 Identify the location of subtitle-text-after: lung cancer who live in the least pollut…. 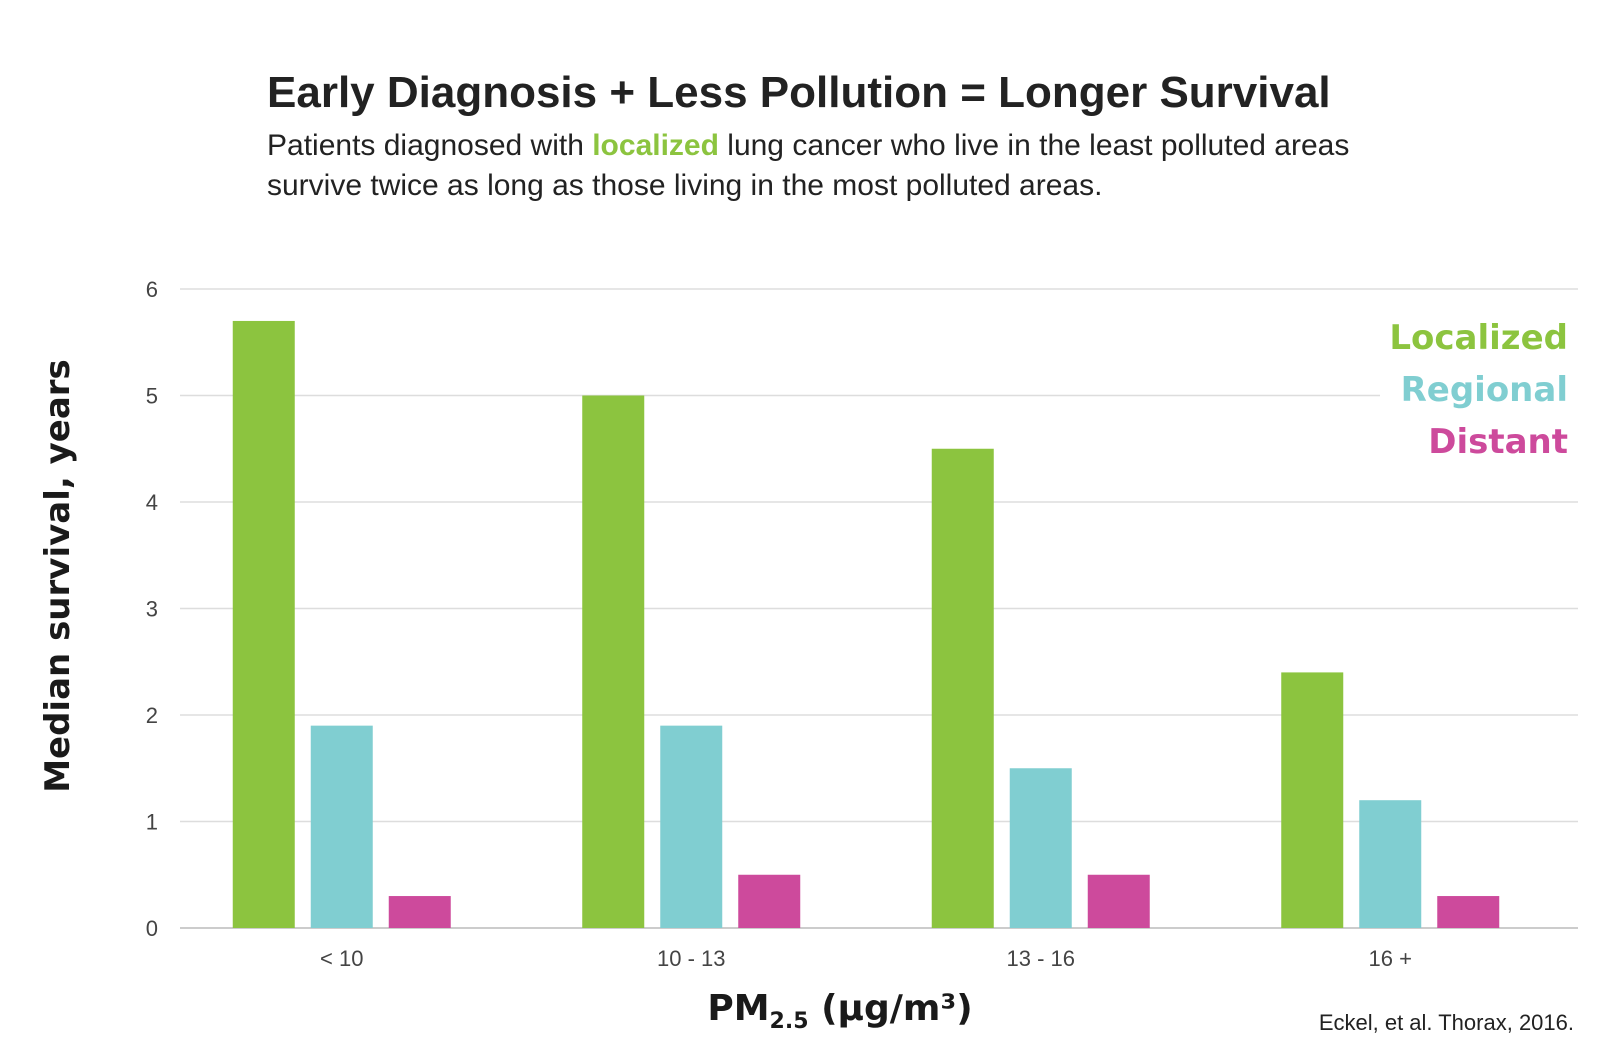
(808, 165).